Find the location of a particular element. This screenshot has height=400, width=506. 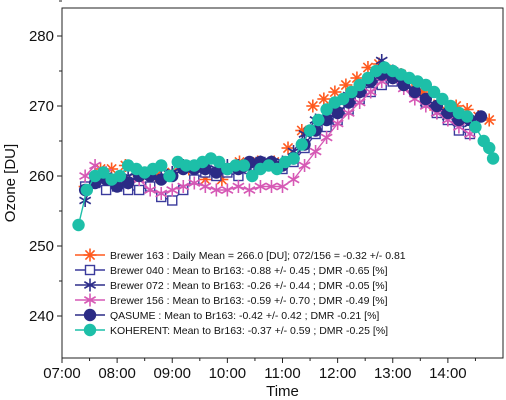

y-axis-title: Ozone [DU] is located at coordinates (10, 183).